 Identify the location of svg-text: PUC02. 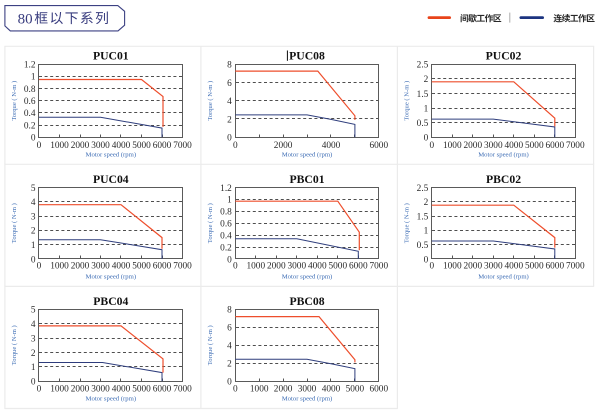
(504, 56).